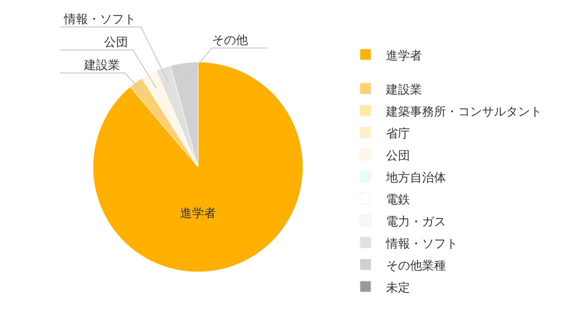 The image size is (570, 310). What do you see at coordinates (416, 265) in the screenshot?
I see `legend-label: その他業種` at bounding box center [416, 265].